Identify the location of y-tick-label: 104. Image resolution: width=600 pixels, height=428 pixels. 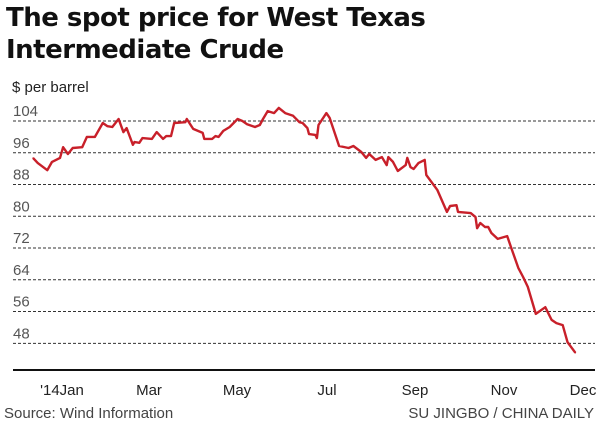
(25, 111).